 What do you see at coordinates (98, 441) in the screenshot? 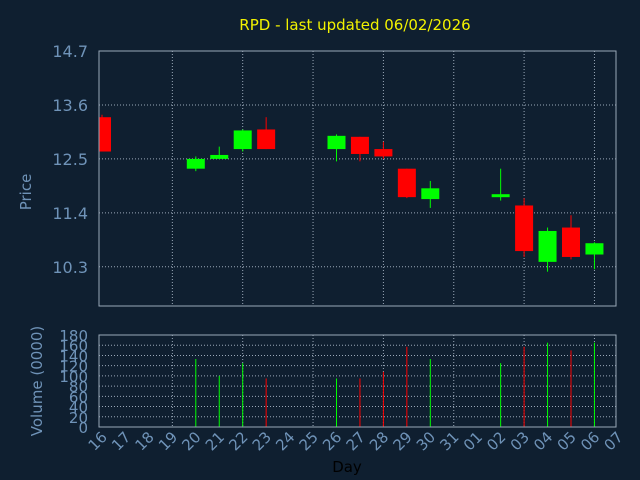
I see `x-tick-label: 16` at bounding box center [98, 441].